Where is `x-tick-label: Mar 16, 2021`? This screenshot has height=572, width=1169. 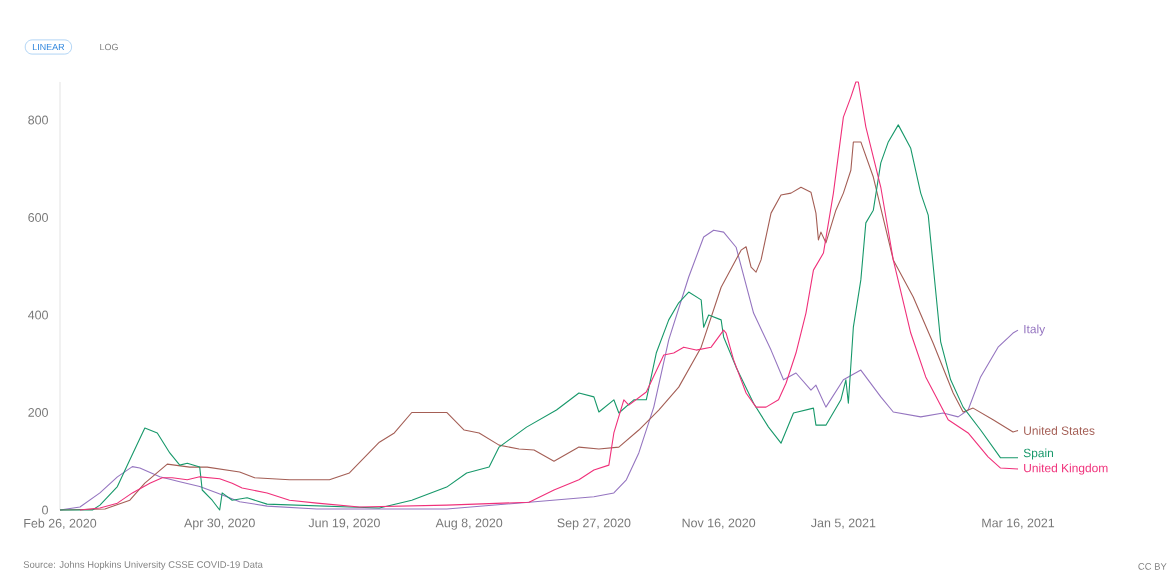 x-tick-label: Mar 16, 2021 is located at coordinates (1018, 523).